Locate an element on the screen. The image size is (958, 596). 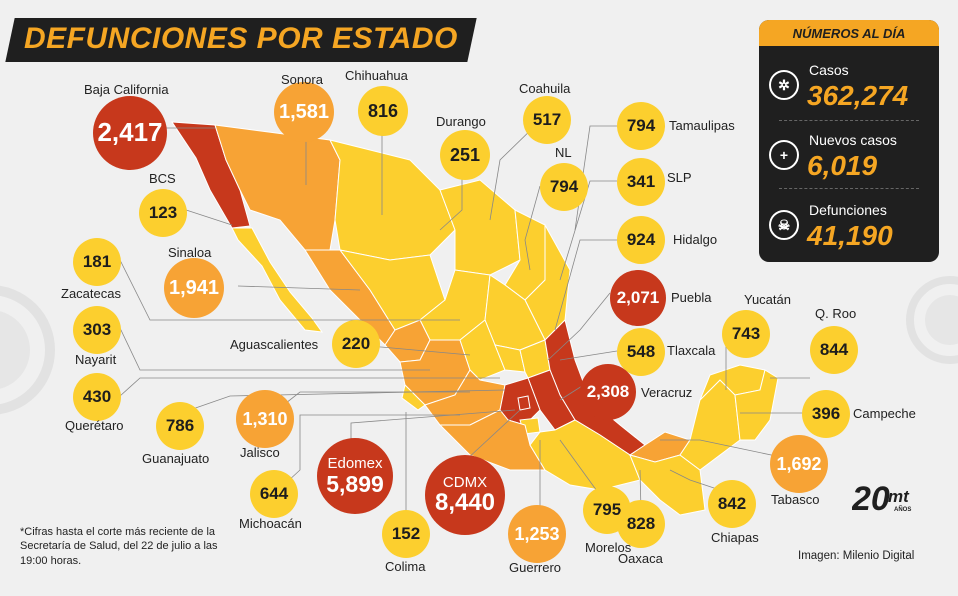
bubble-qroo: 844 is located at coordinates (834, 350).